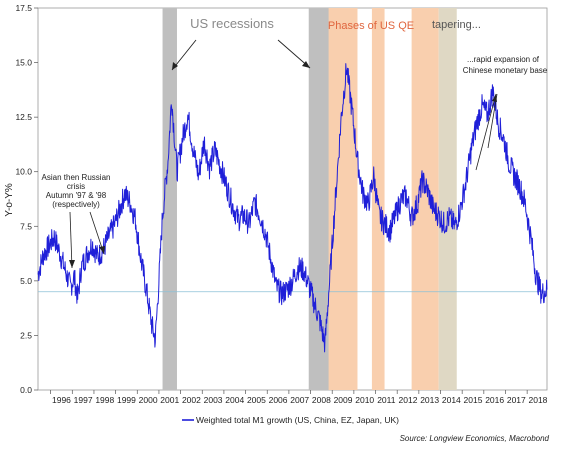  What do you see at coordinates (102, 250) in the screenshot?
I see `arrowhead-asian-1998` at bounding box center [102, 250].